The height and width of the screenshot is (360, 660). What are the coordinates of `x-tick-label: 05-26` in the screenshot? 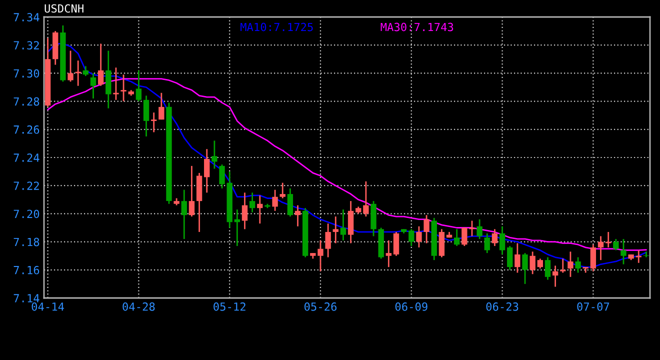 It's located at (320, 306).